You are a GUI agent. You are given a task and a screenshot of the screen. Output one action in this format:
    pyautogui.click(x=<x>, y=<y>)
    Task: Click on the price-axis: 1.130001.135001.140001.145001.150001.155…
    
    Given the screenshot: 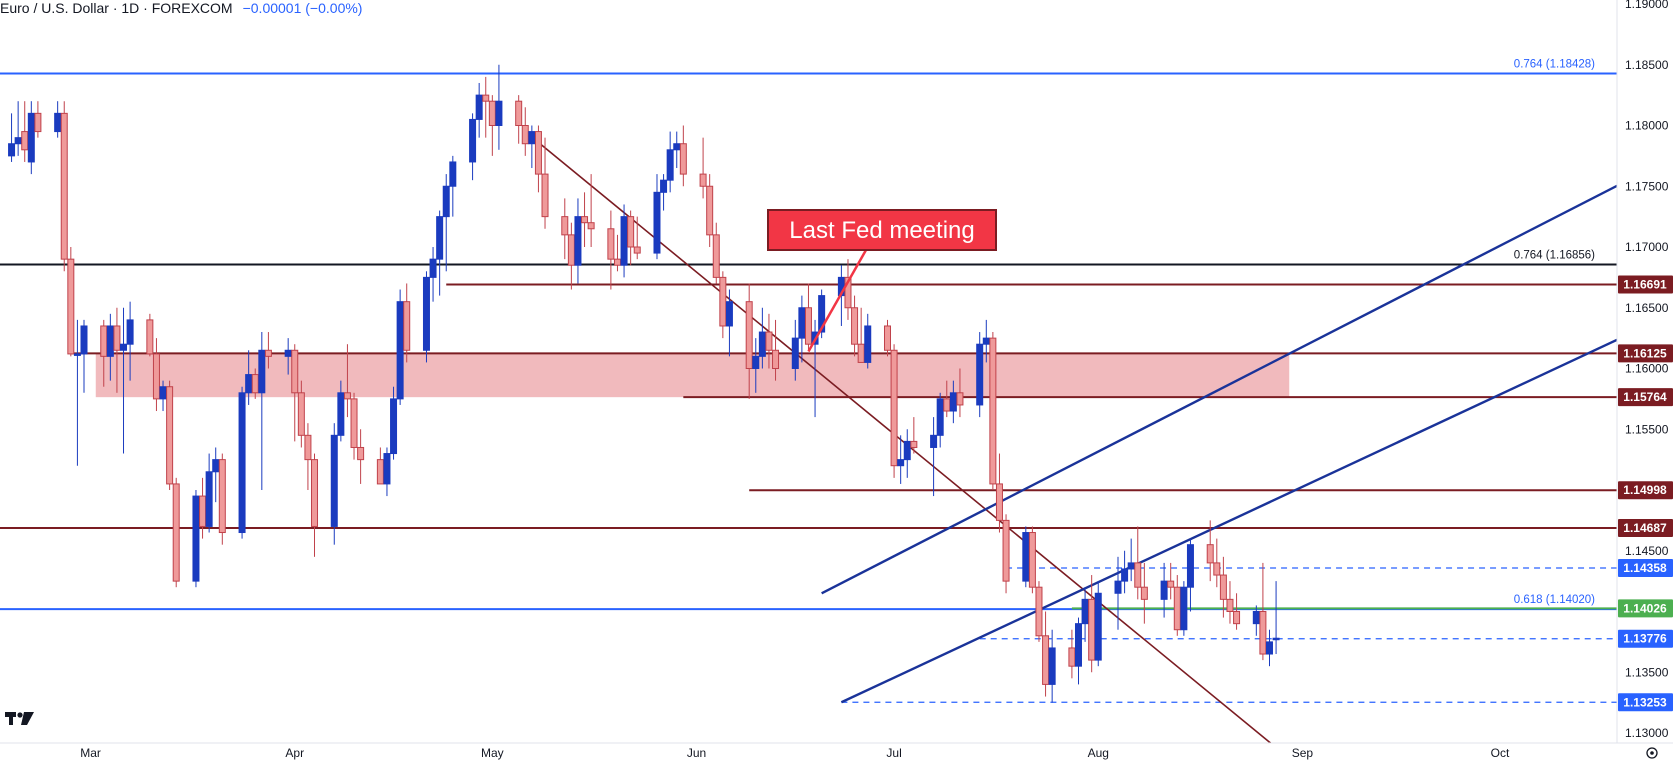 What is the action you would take?
    pyautogui.click(x=1644, y=382)
    